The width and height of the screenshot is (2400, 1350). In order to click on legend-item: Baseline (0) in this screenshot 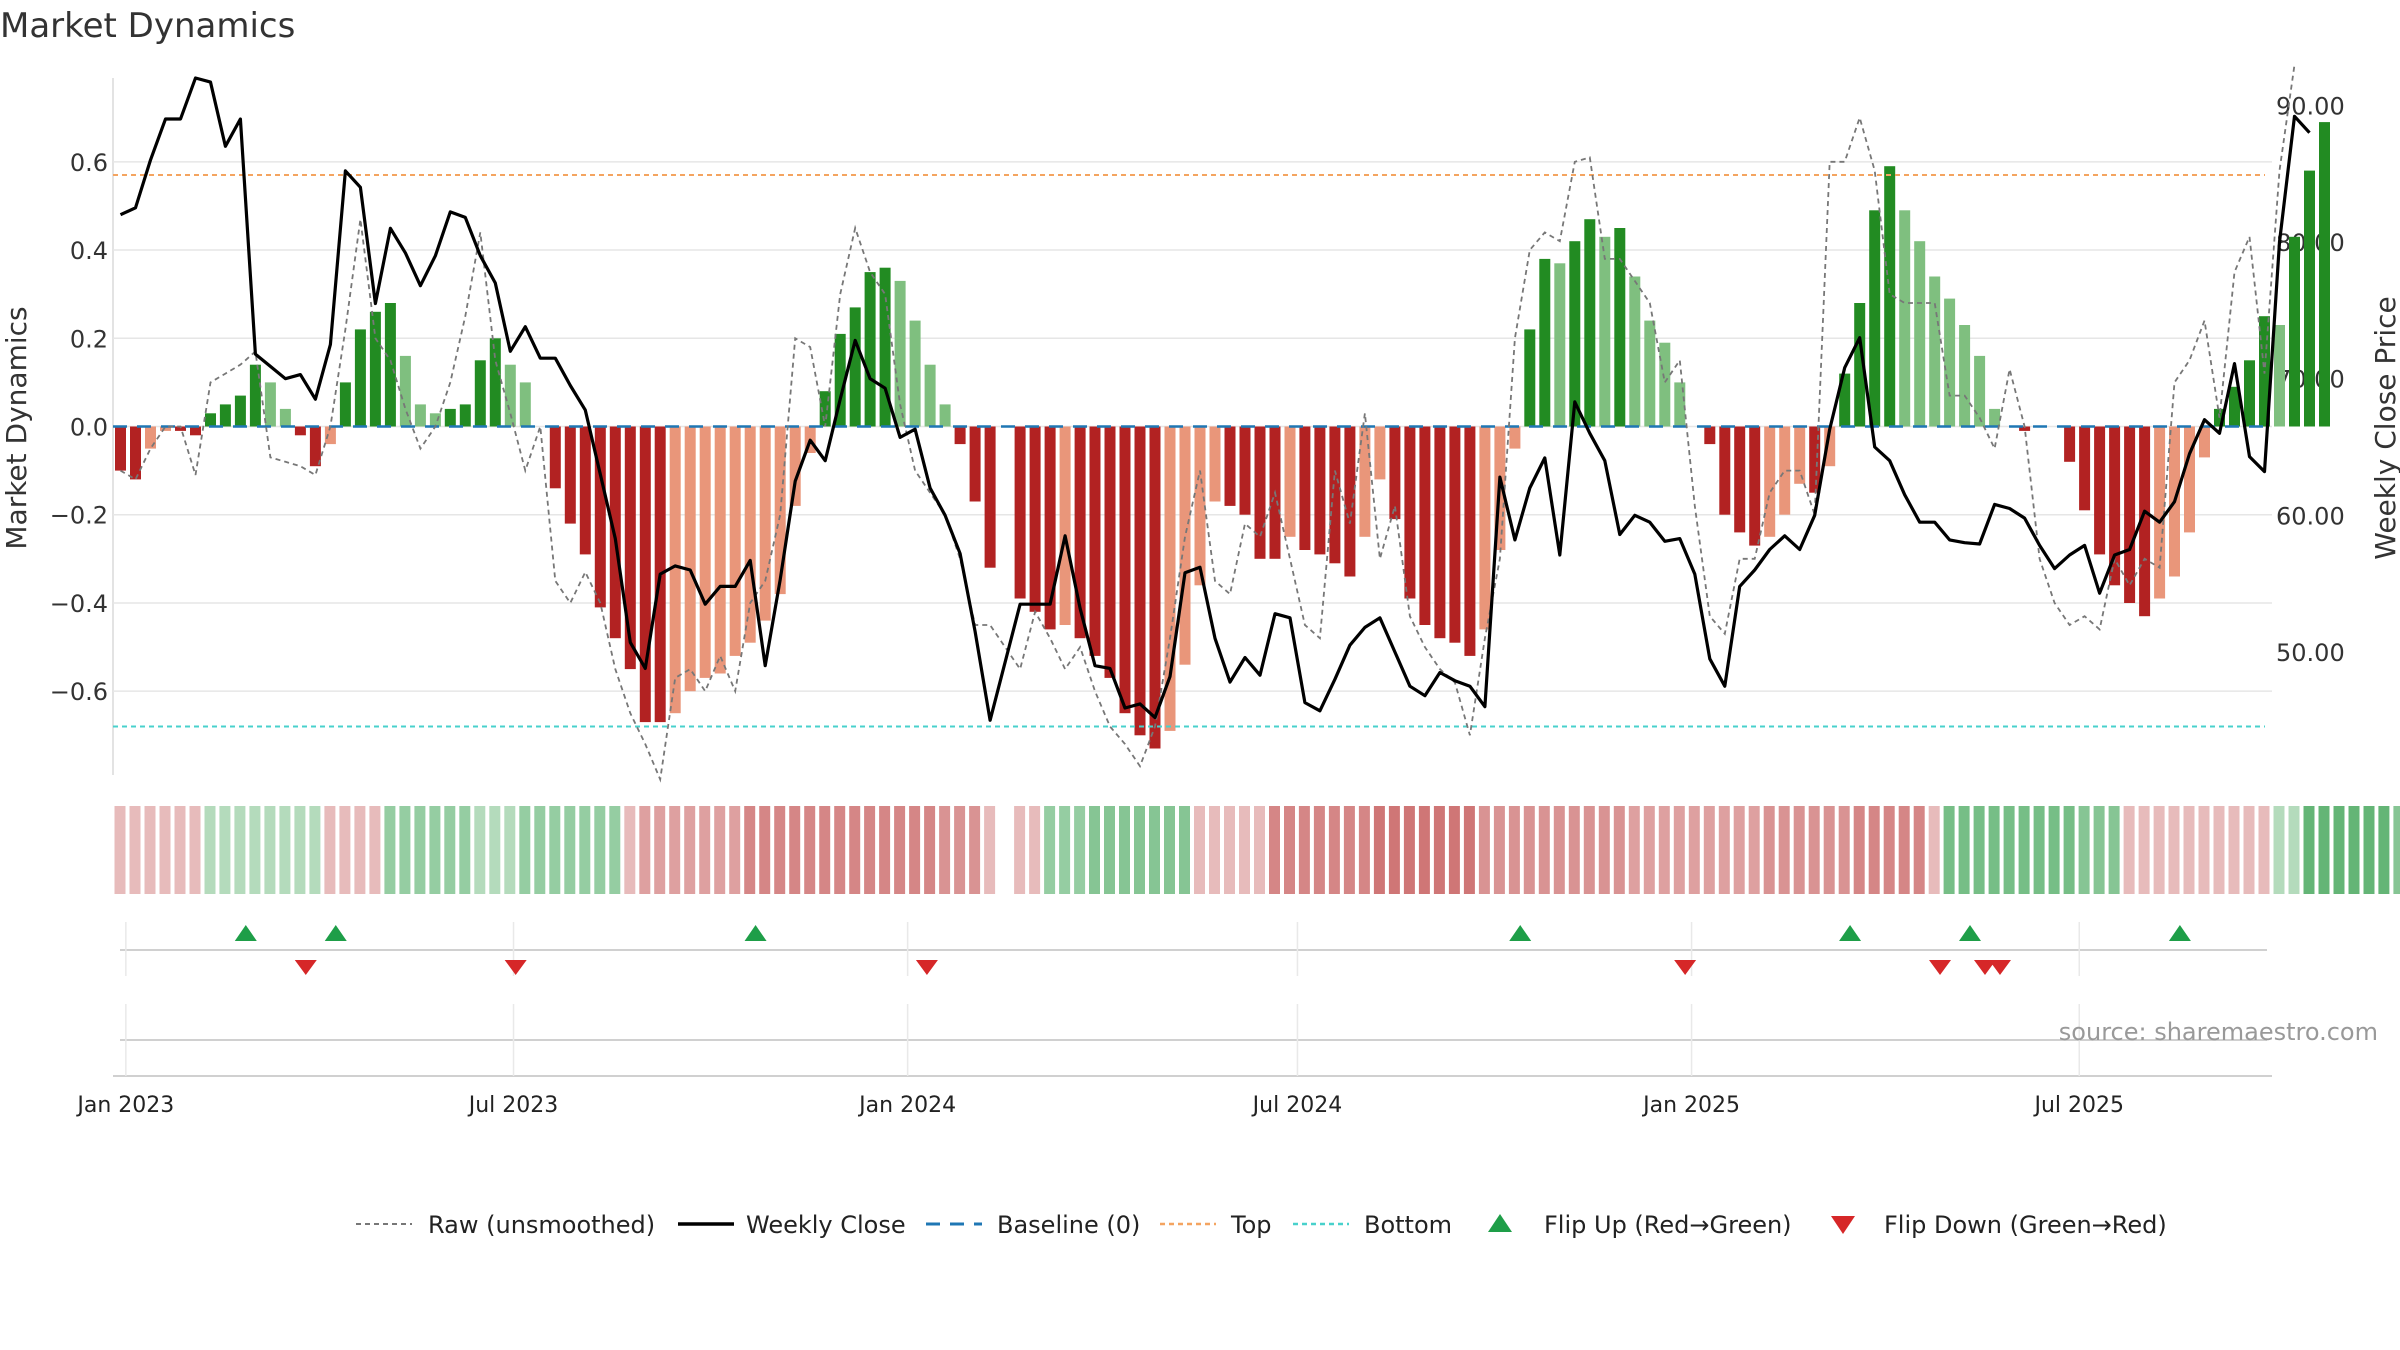, I will do `click(1033, 1225)`.